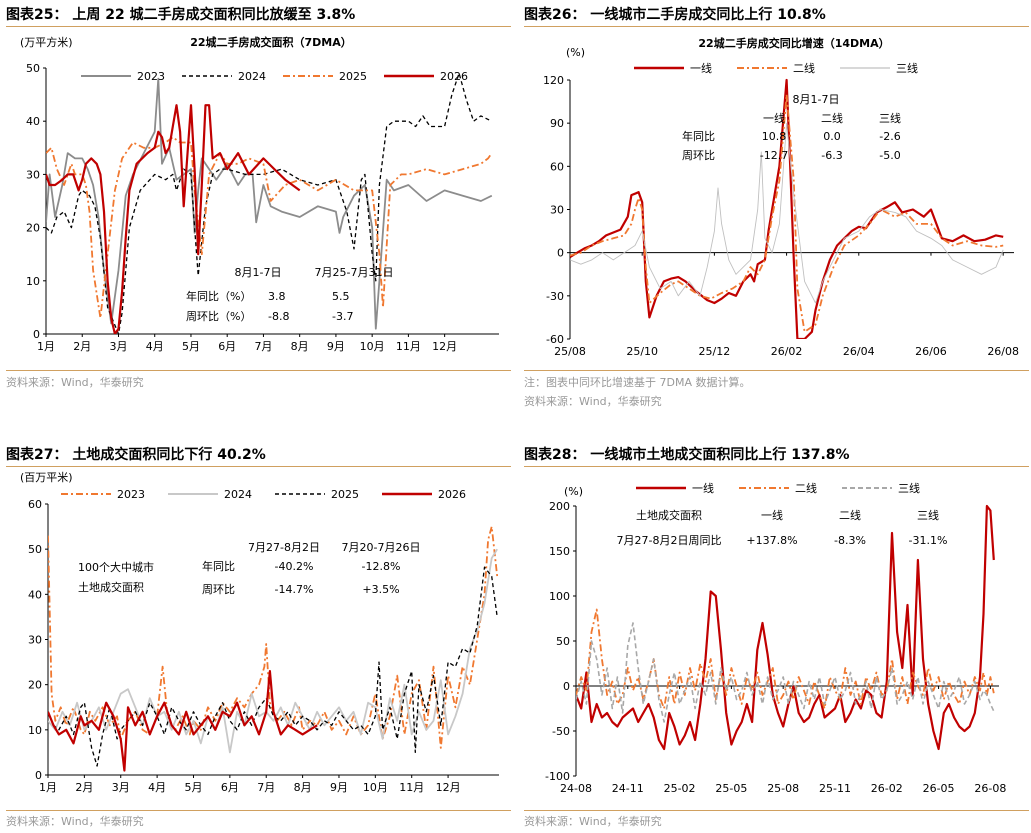 This screenshot has height=833, width=1031. What do you see at coordinates (557, 123) in the screenshot?
I see `y-tick-label: 90` at bounding box center [557, 123].